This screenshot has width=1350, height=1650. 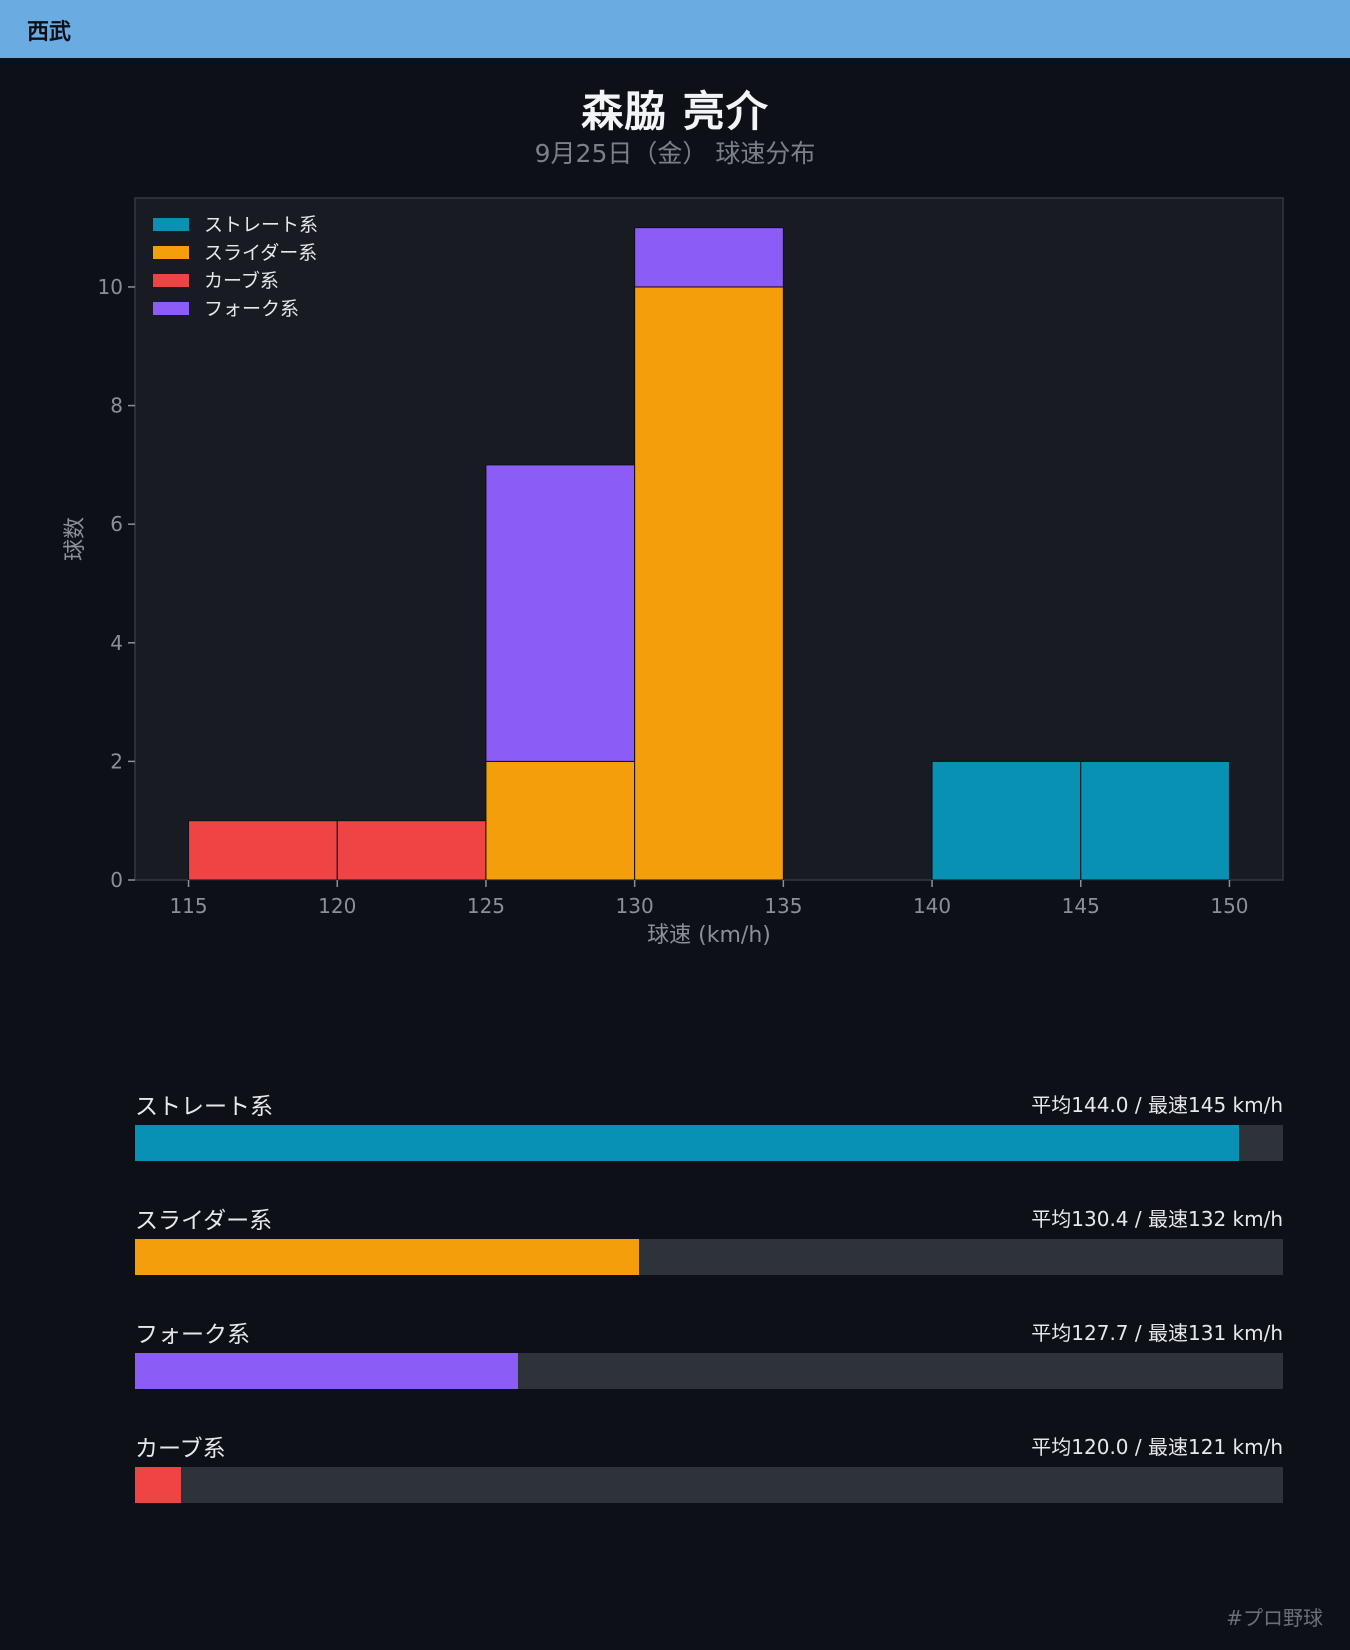 I want to click on x-tick-label: 115, so click(x=188, y=906).